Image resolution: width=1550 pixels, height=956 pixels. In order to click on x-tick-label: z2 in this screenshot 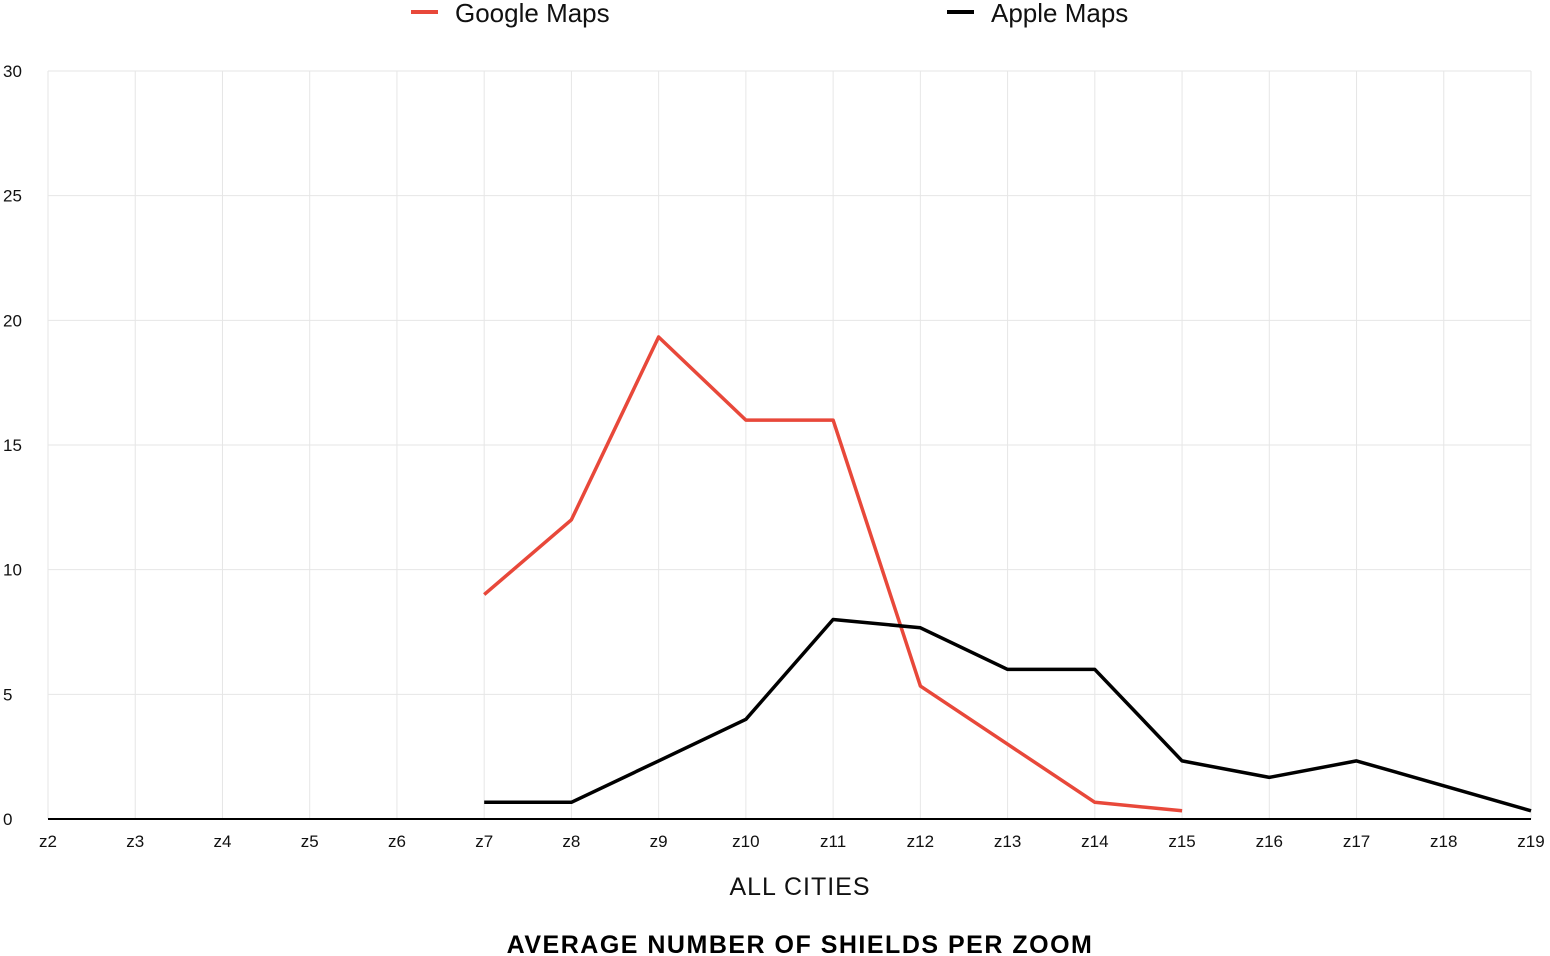, I will do `click(48, 841)`.